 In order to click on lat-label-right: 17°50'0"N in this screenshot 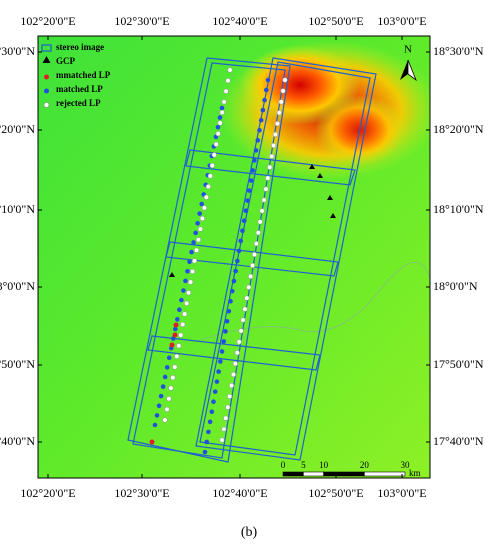, I will do `click(458, 364)`.